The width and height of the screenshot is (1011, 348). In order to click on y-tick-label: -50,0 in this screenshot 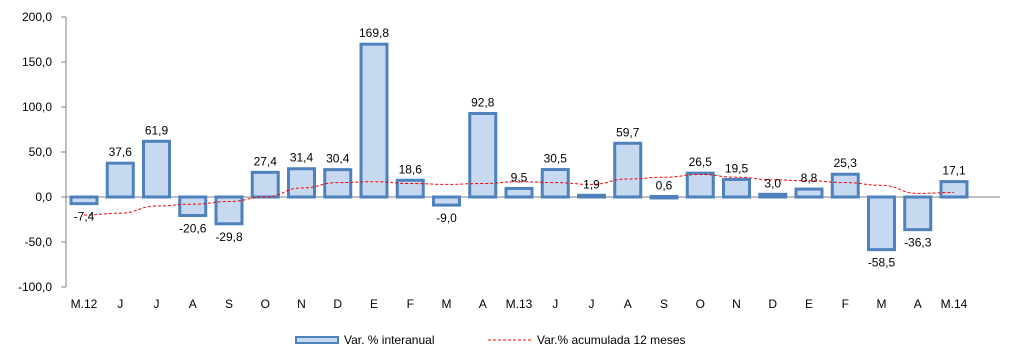, I will do `click(39, 242)`.